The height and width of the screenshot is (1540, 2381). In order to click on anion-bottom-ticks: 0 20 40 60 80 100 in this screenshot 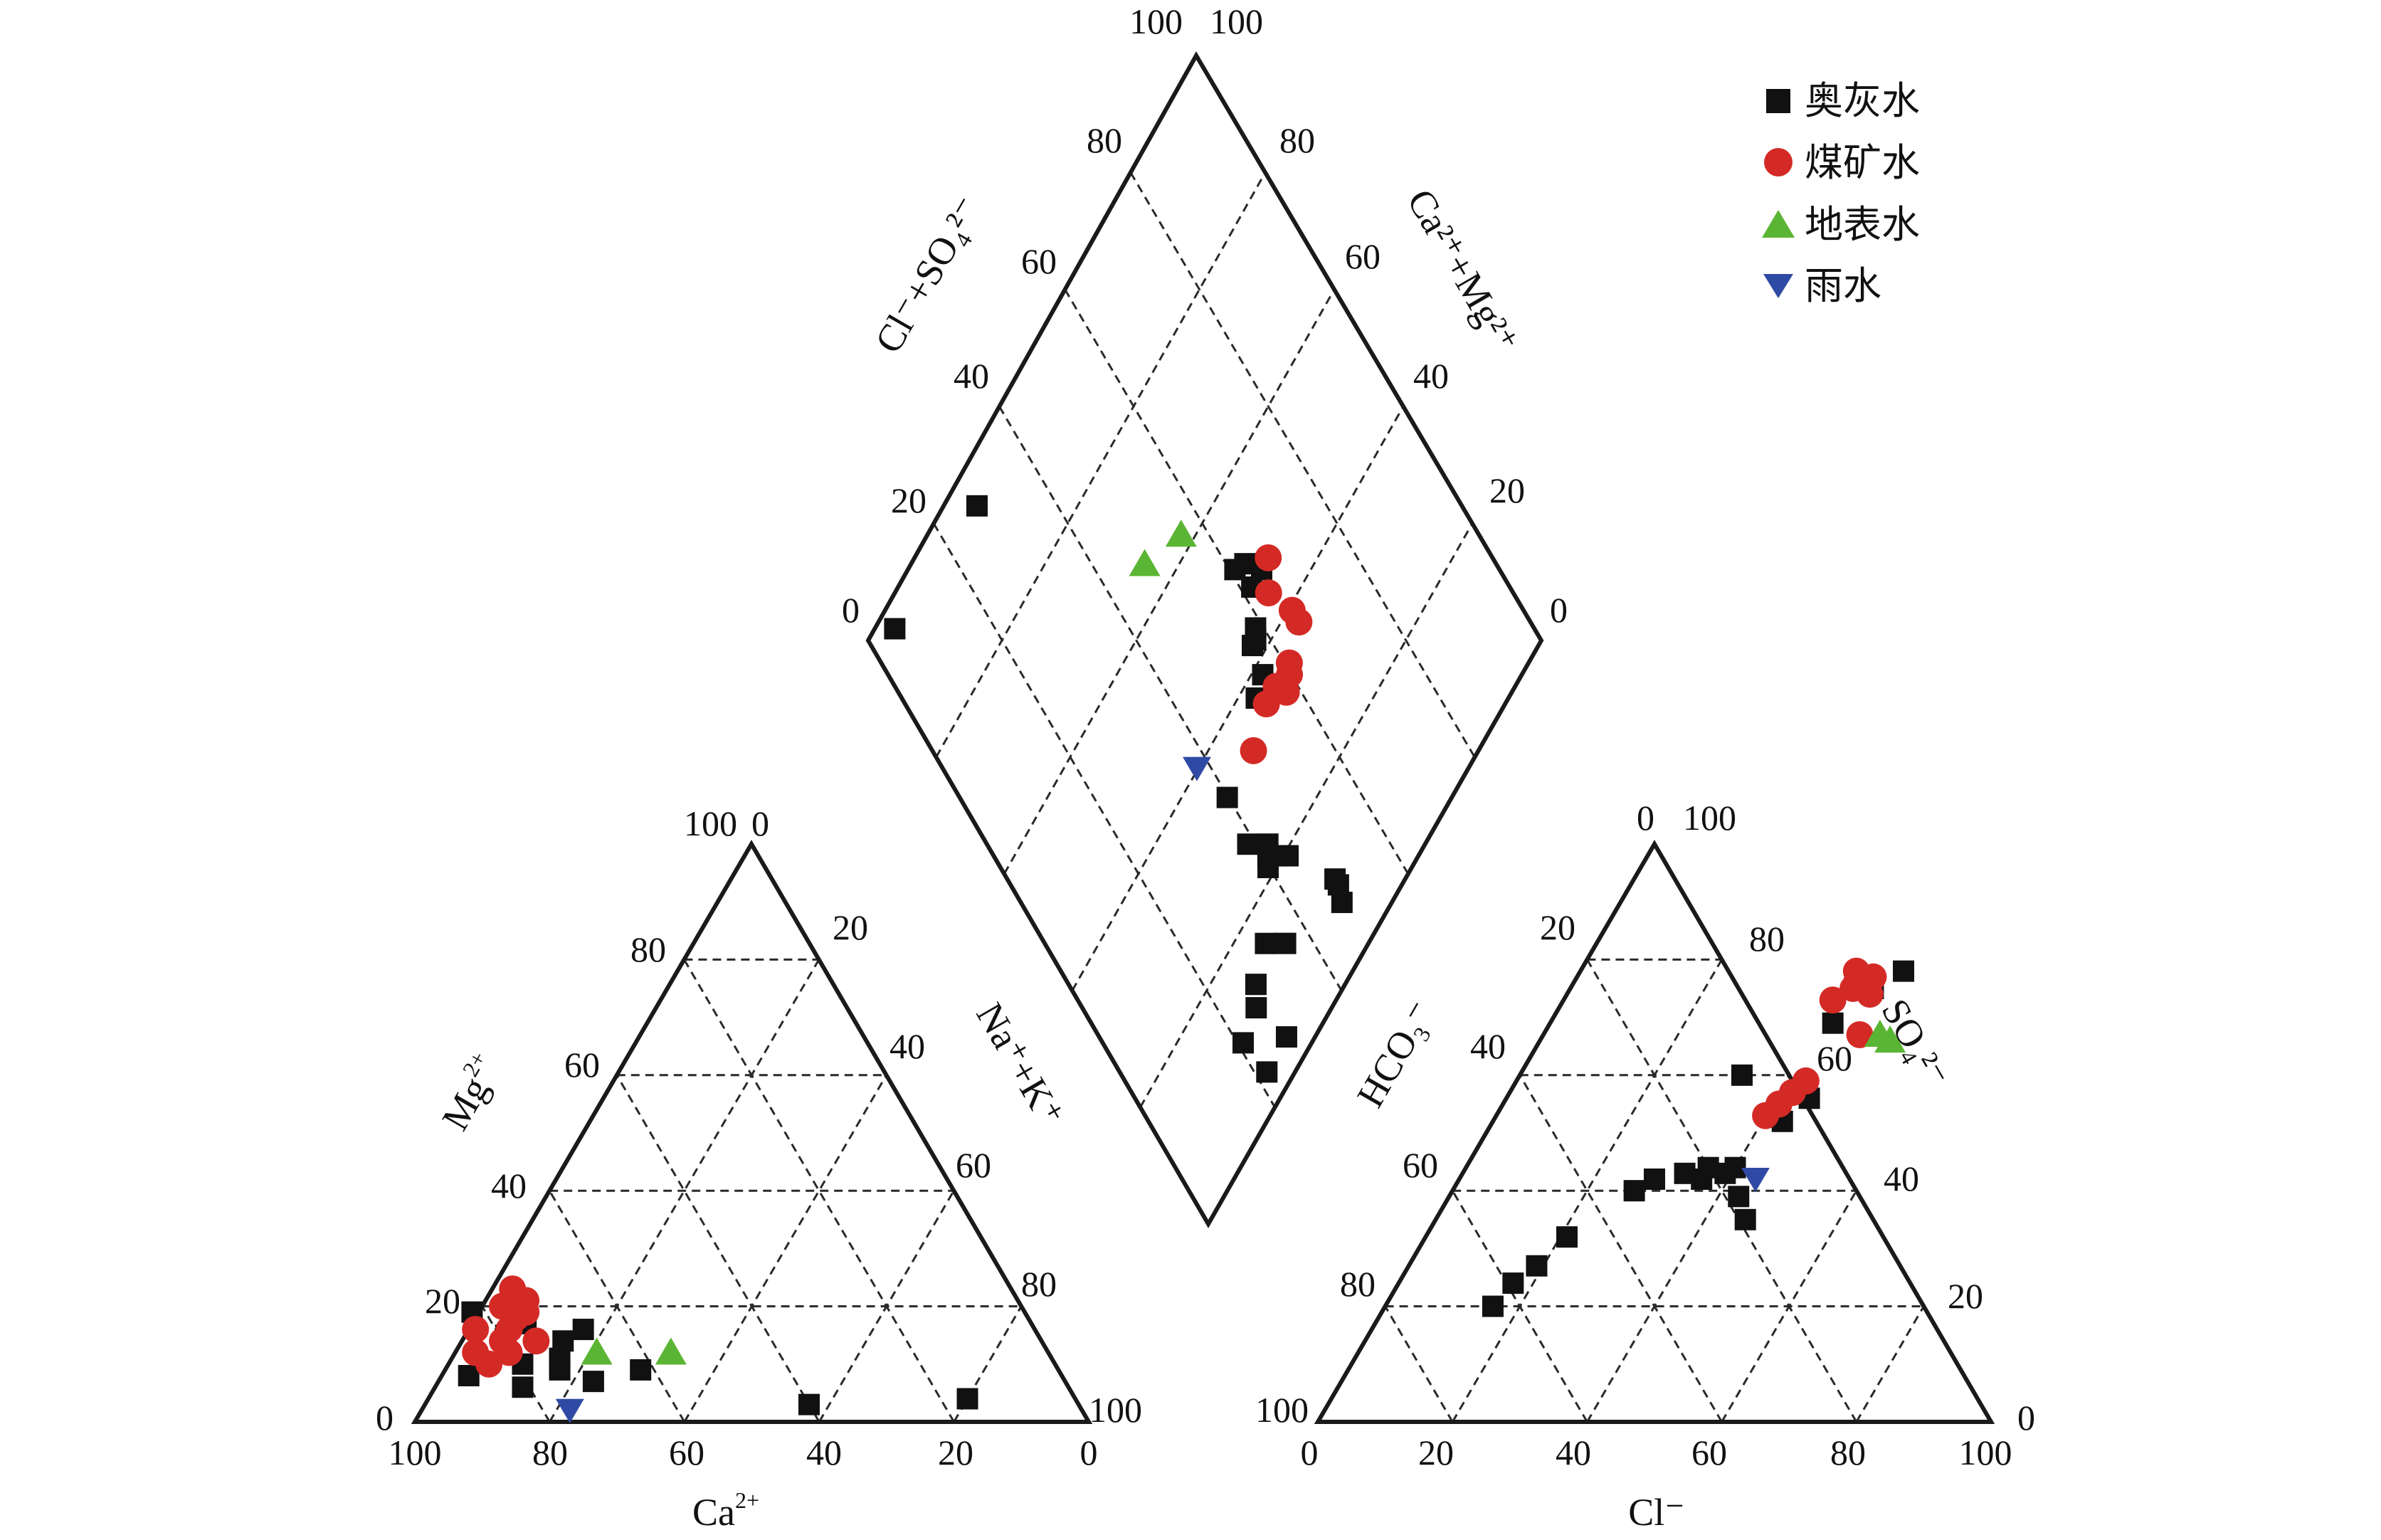, I will do `click(1656, 1452)`.